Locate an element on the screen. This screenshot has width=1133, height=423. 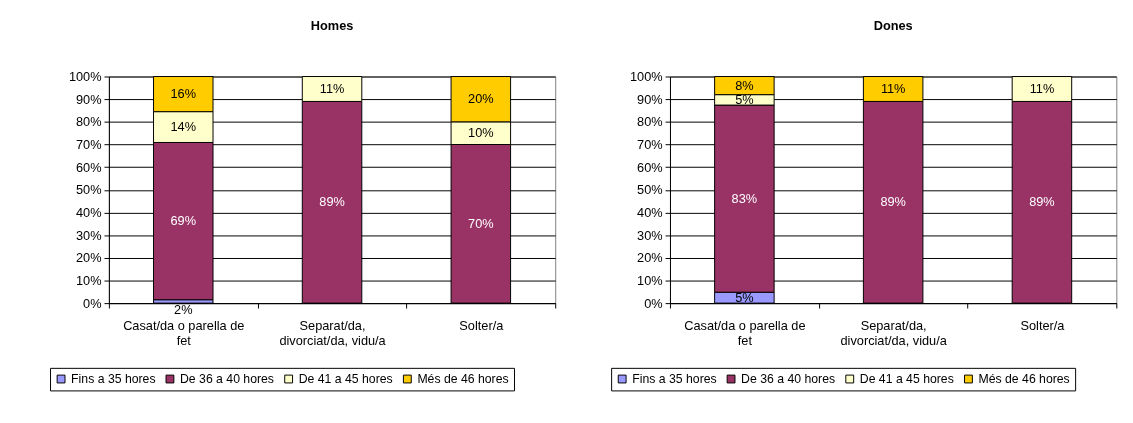
data-label: 69% is located at coordinates (183, 221).